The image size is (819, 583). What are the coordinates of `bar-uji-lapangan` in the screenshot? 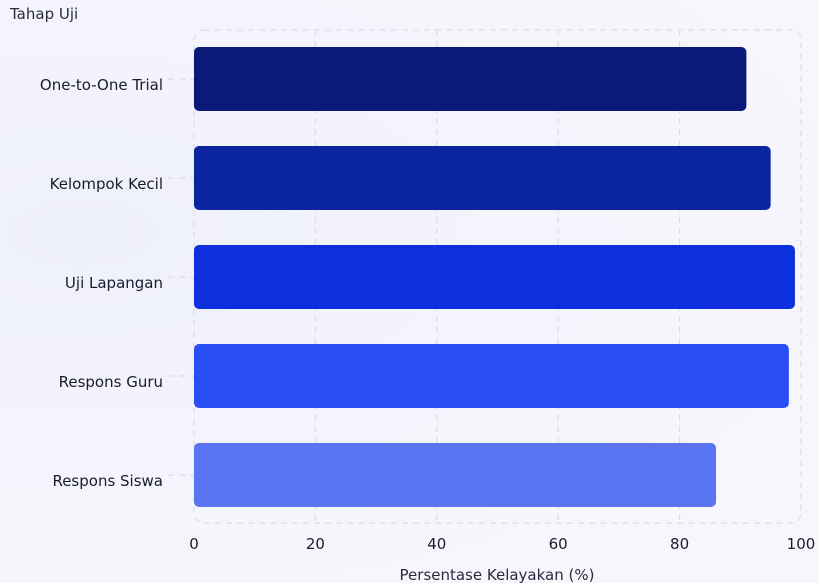 It's located at (494, 277).